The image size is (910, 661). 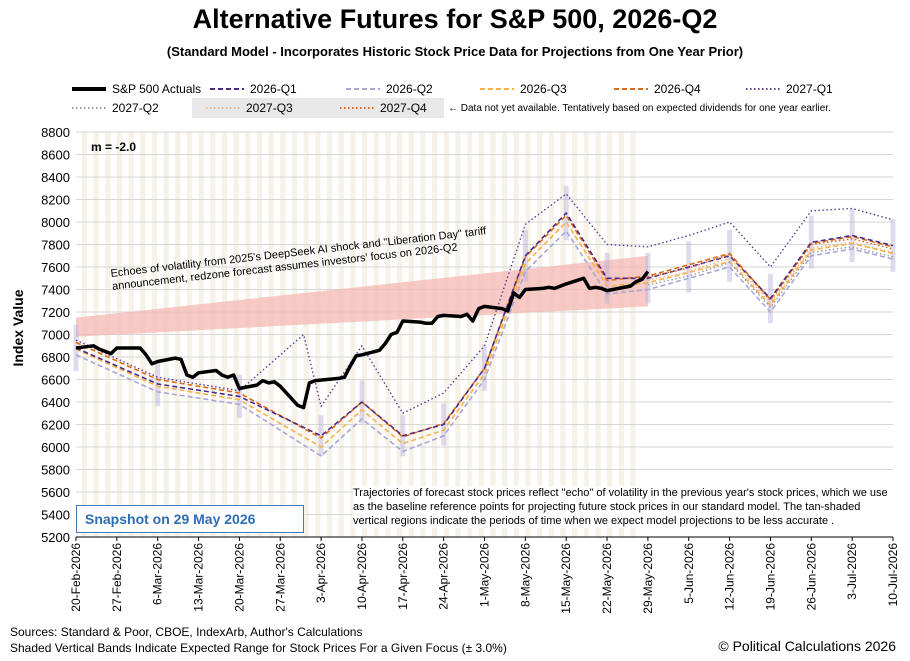 I want to click on x-tick-label: 12-Jun-2026, so click(x=730, y=577).